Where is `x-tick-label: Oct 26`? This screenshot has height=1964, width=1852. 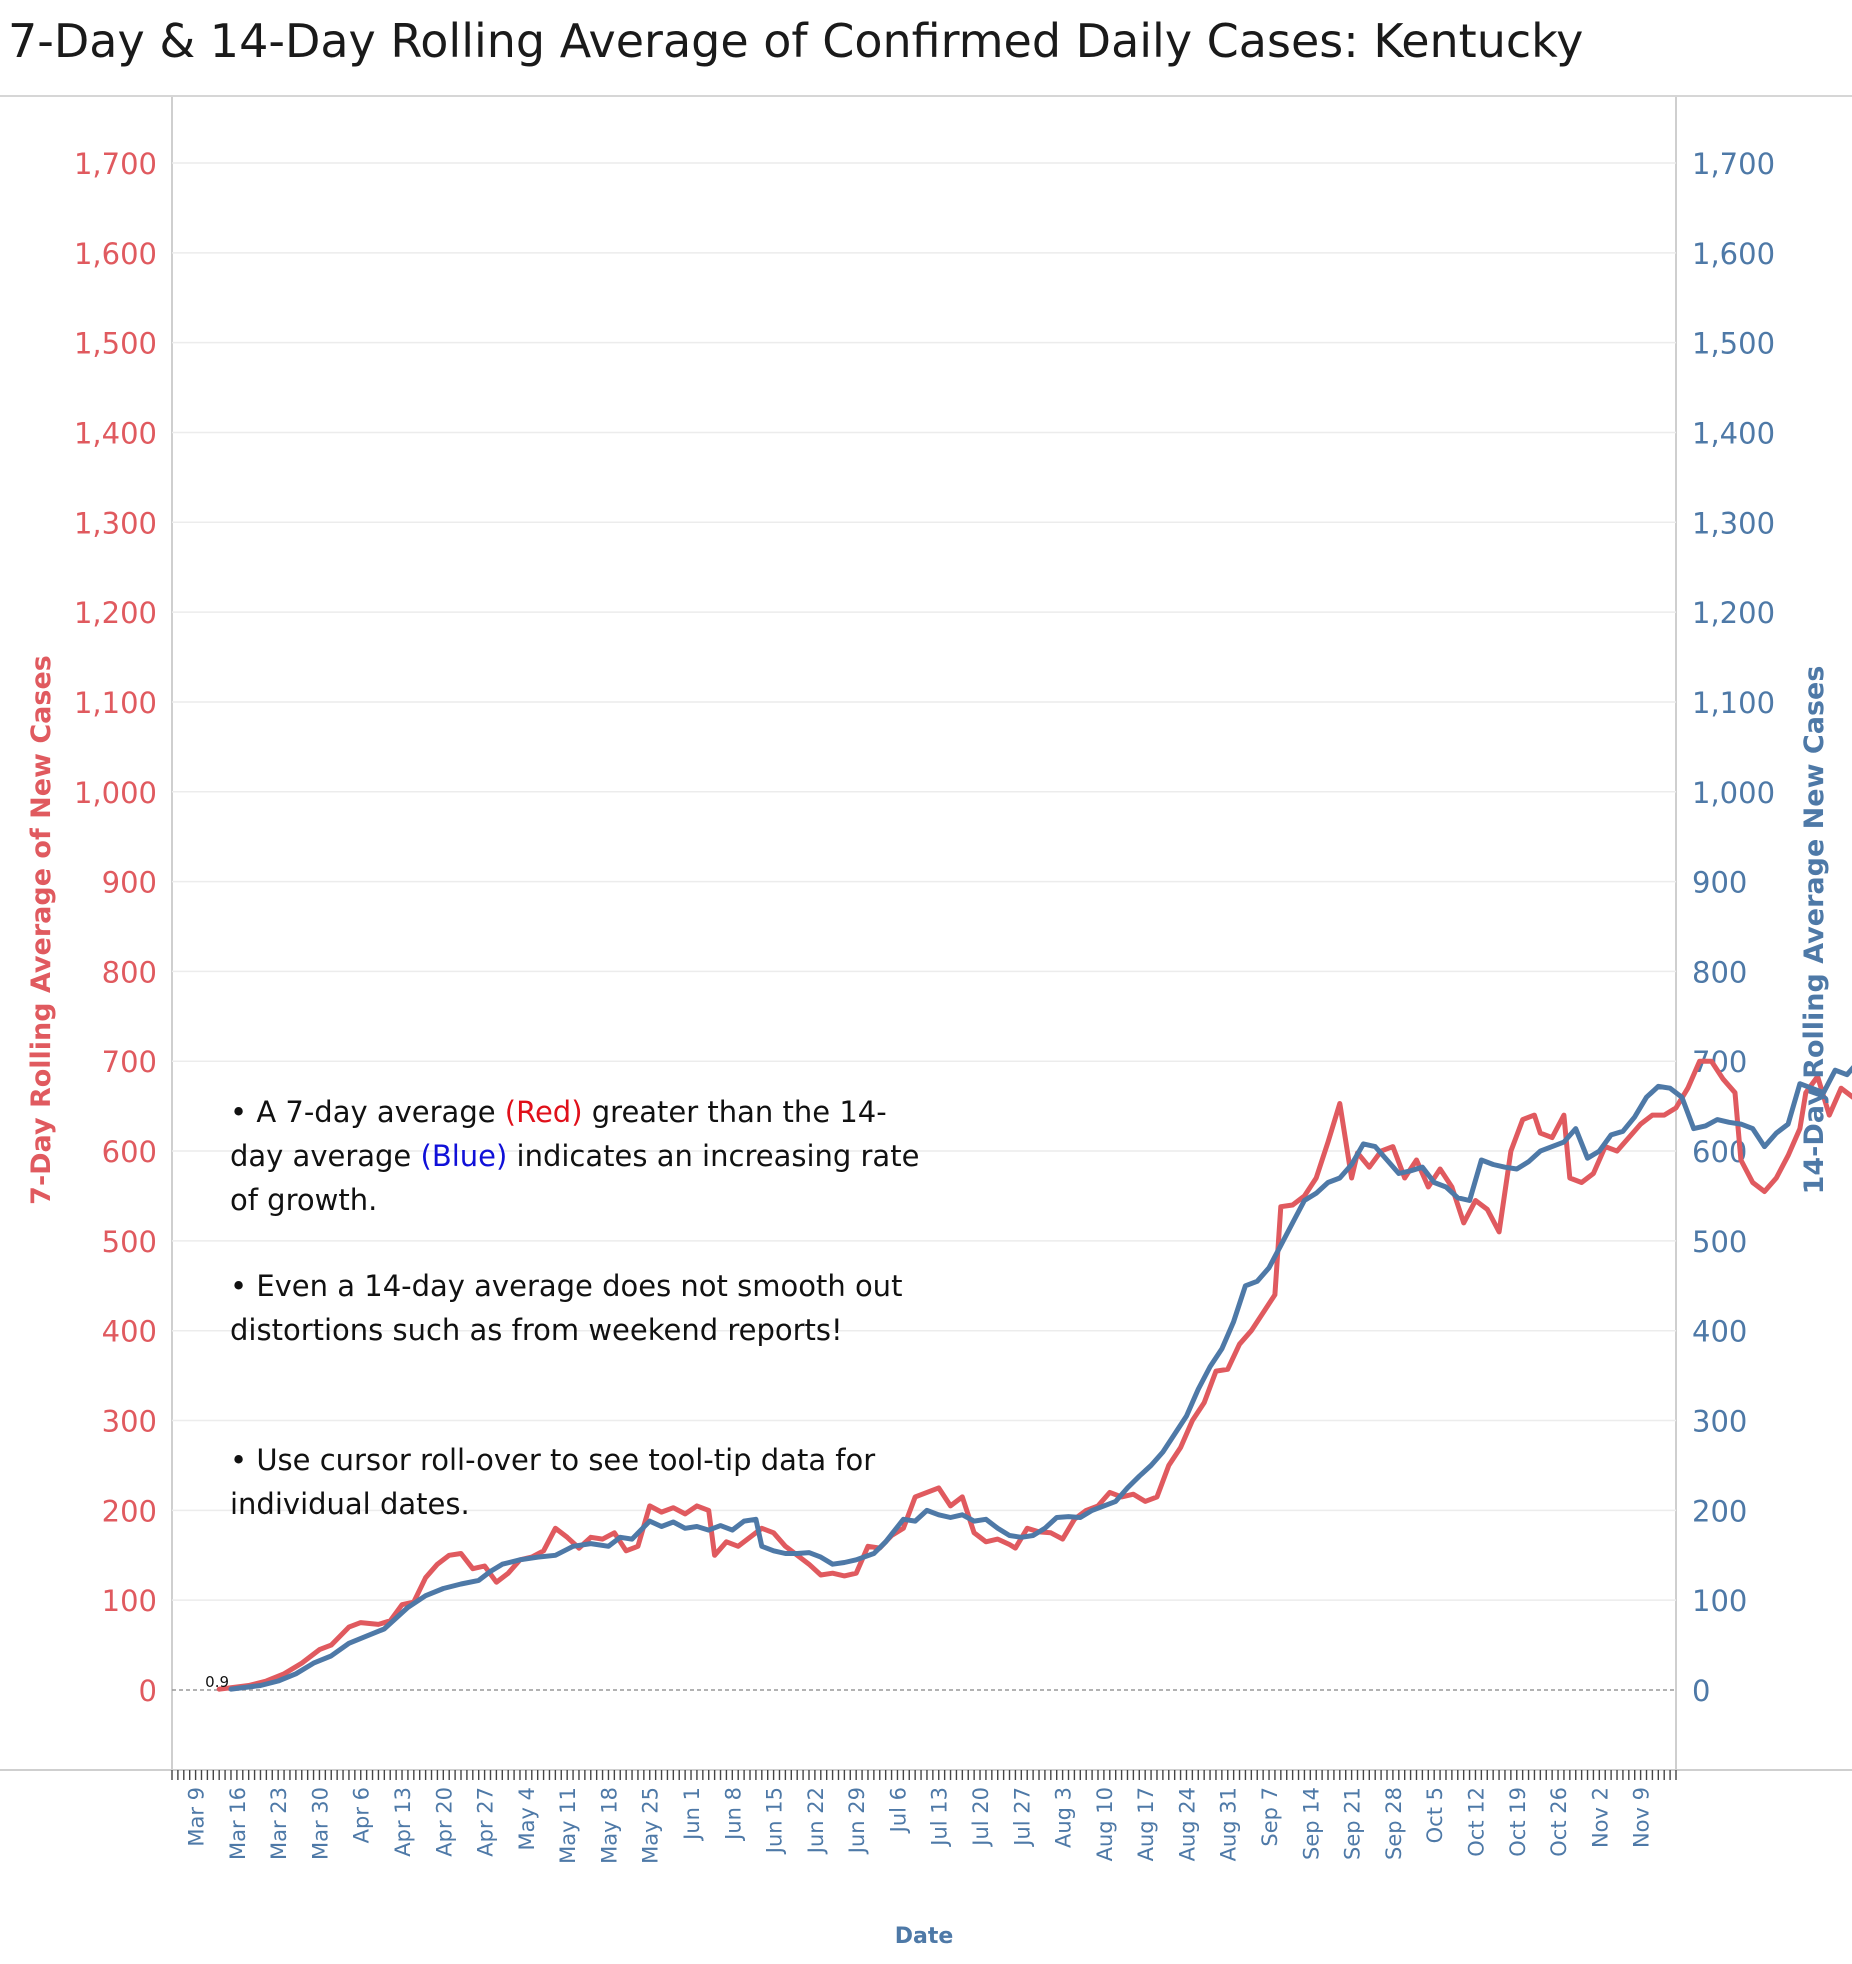 x-tick-label: Oct 26 is located at coordinates (1559, 1822).